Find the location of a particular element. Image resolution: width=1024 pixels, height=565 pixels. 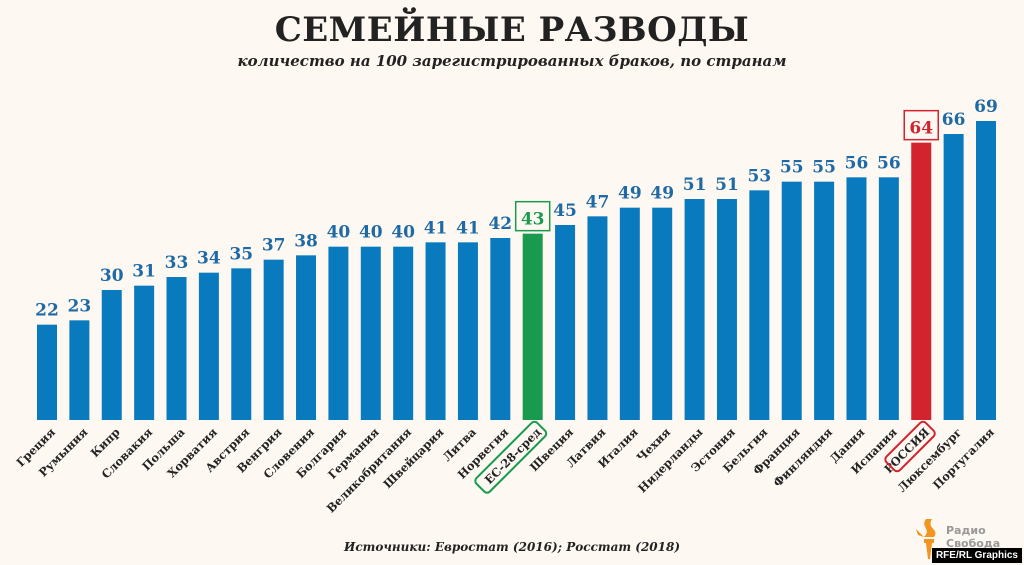

rferl-graphics-badge: RFE/RL Graphics is located at coordinates (976, 555).